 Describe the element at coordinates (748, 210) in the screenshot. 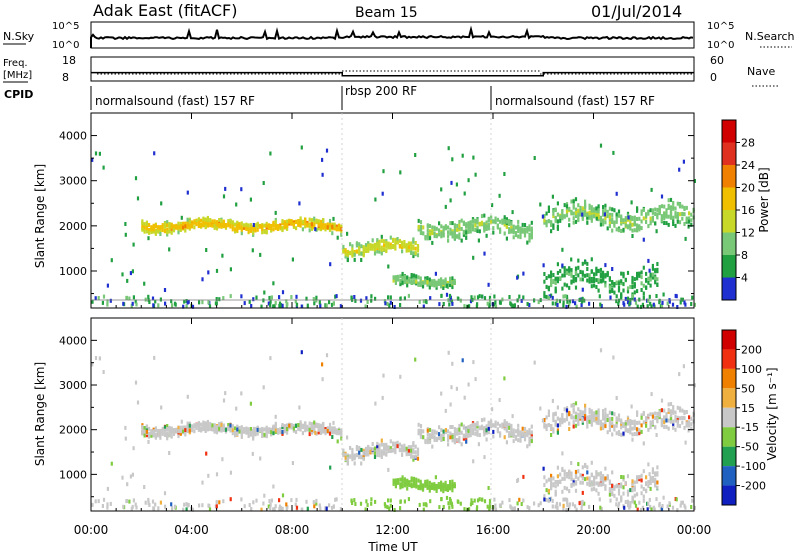

I see `power-colorbar-tick-label: 16` at that location.